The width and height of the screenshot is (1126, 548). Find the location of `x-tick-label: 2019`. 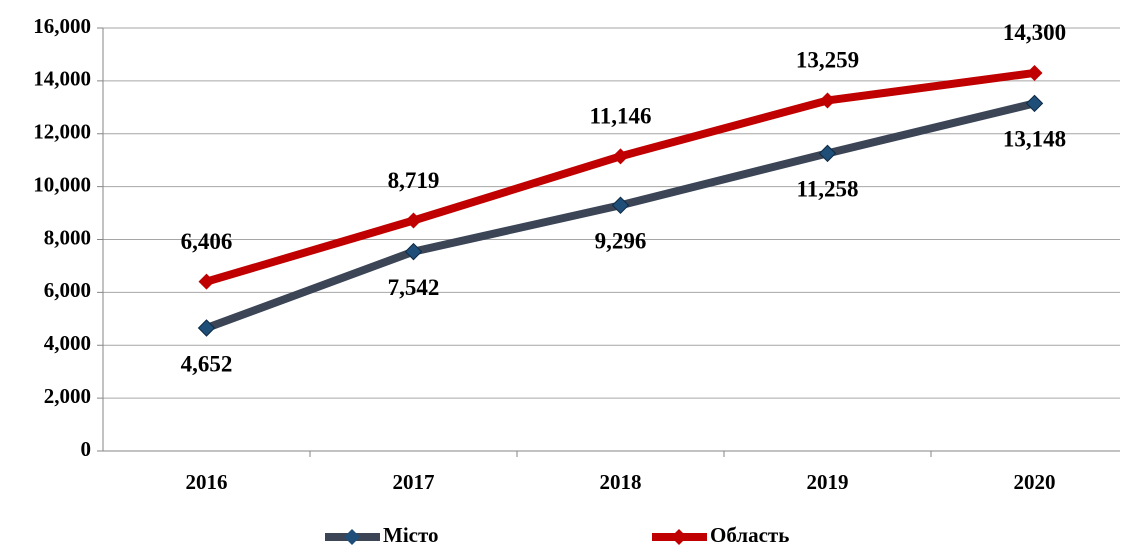

x-tick-label: 2019 is located at coordinates (828, 482).